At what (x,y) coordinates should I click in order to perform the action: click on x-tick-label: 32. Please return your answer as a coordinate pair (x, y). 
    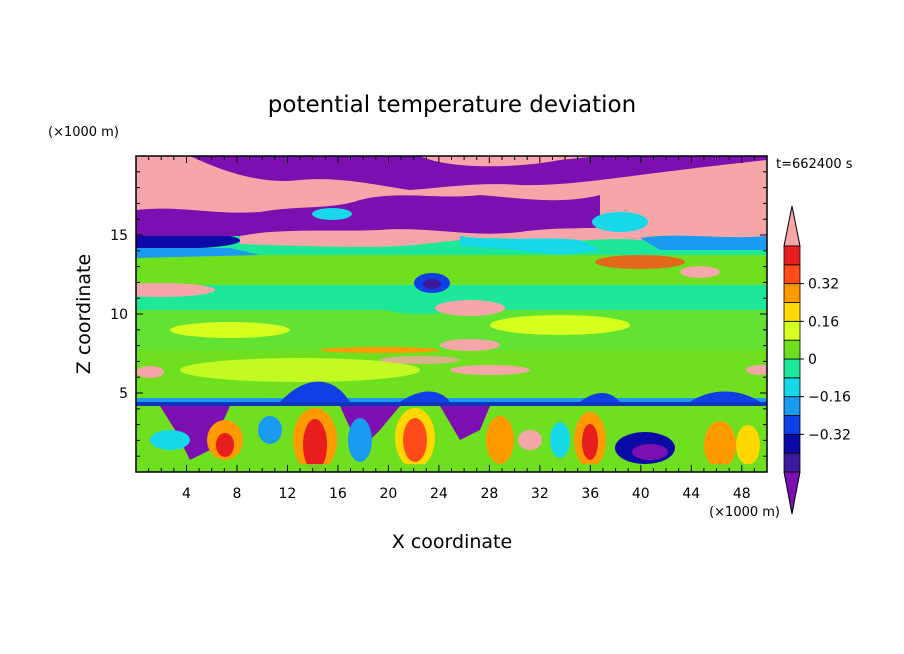
    Looking at the image, I should click on (540, 494).